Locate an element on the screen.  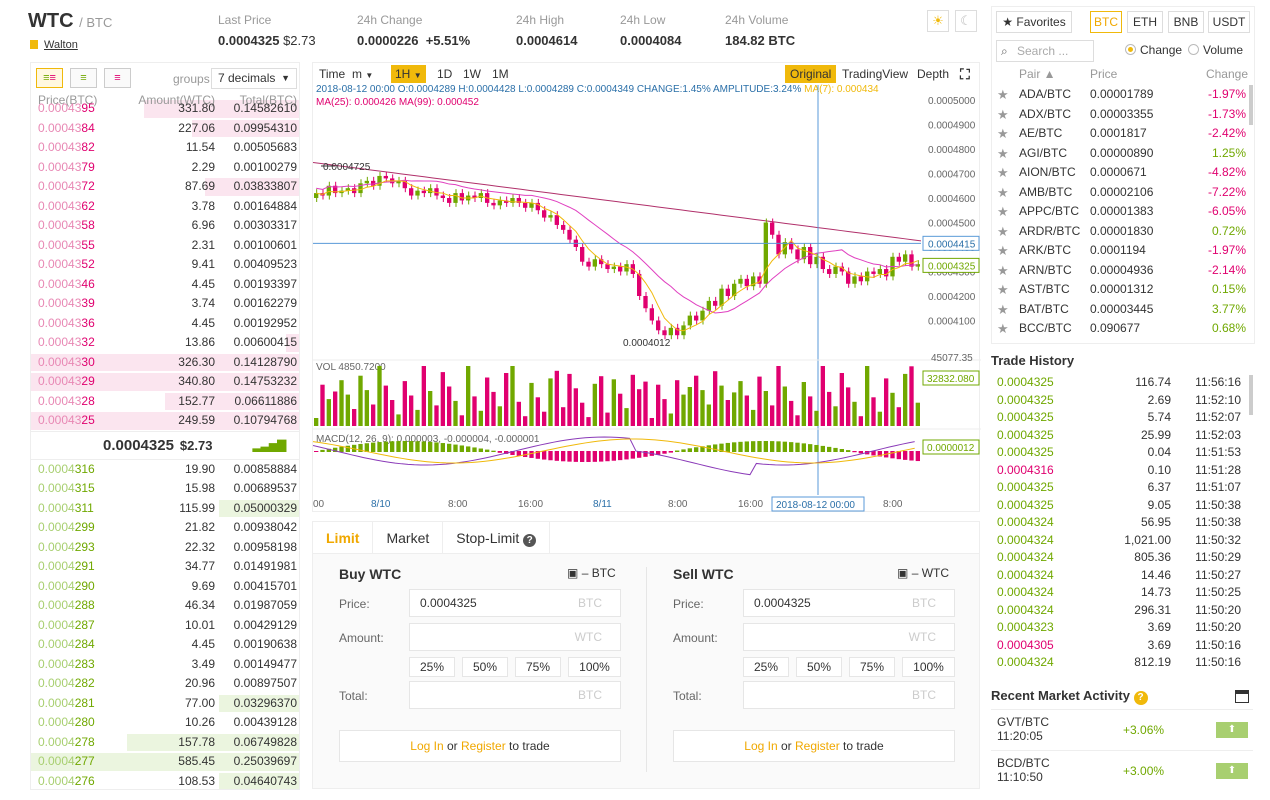
ask-row: 0.0004332 13.86 0.00600415 is located at coordinates (165, 343).